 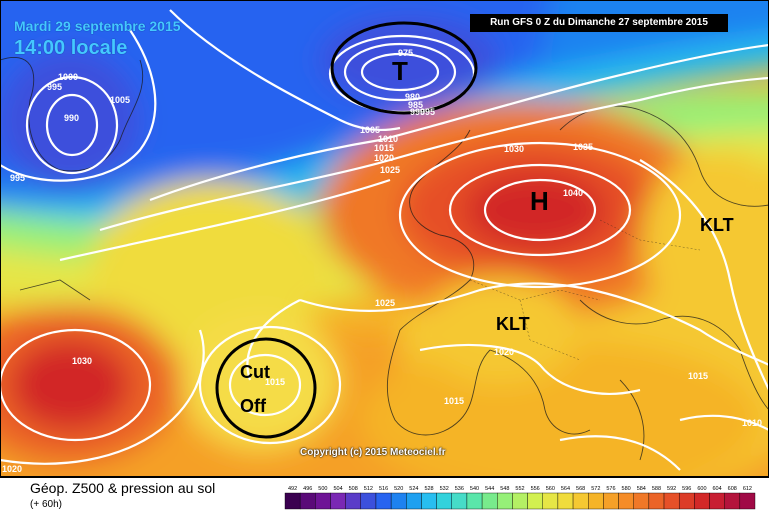 What do you see at coordinates (717, 225) in the screenshot?
I see `klt-east-marker: KLT` at bounding box center [717, 225].